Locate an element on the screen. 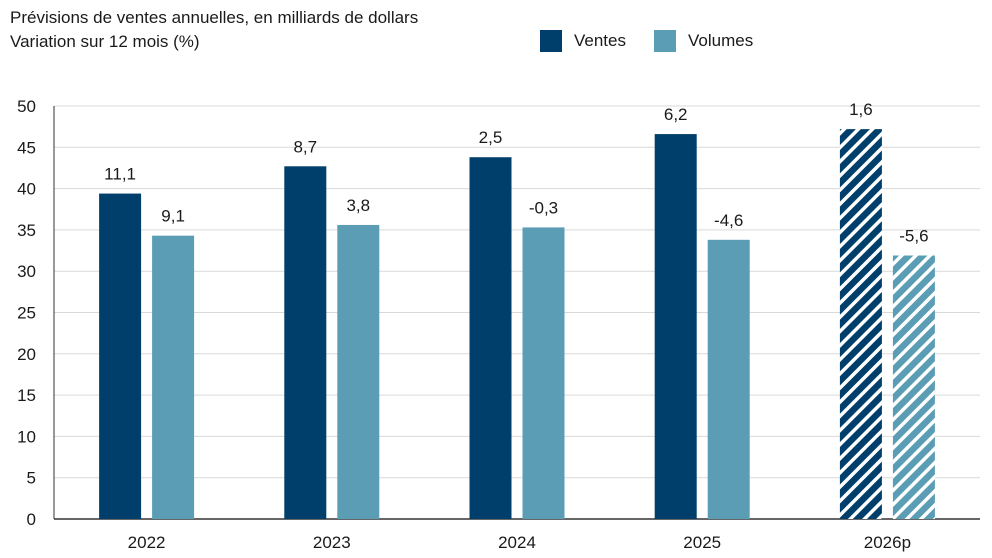  chart-title-line2: Variation sur 12 mois (%) is located at coordinates (105, 41).